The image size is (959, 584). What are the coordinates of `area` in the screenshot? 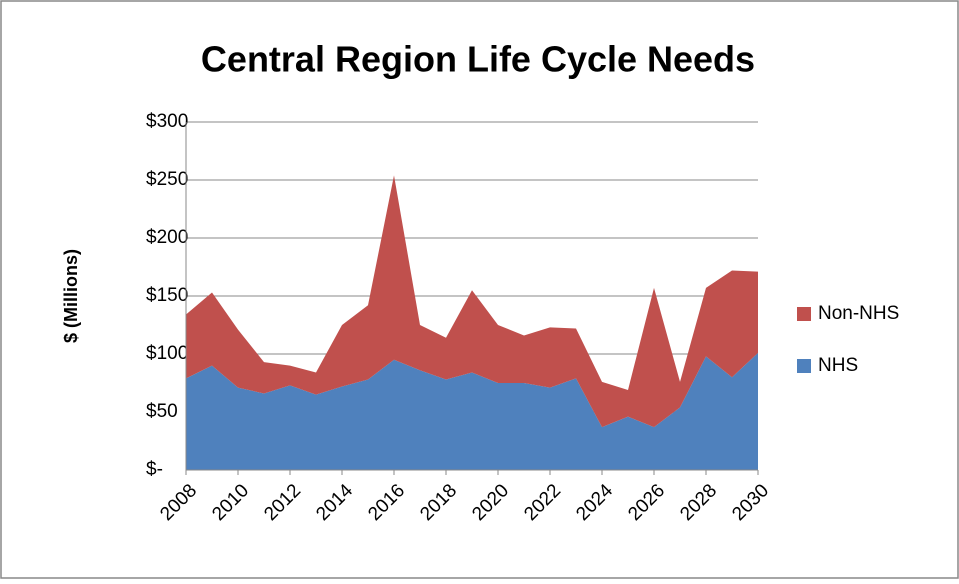 It's located at (472, 411).